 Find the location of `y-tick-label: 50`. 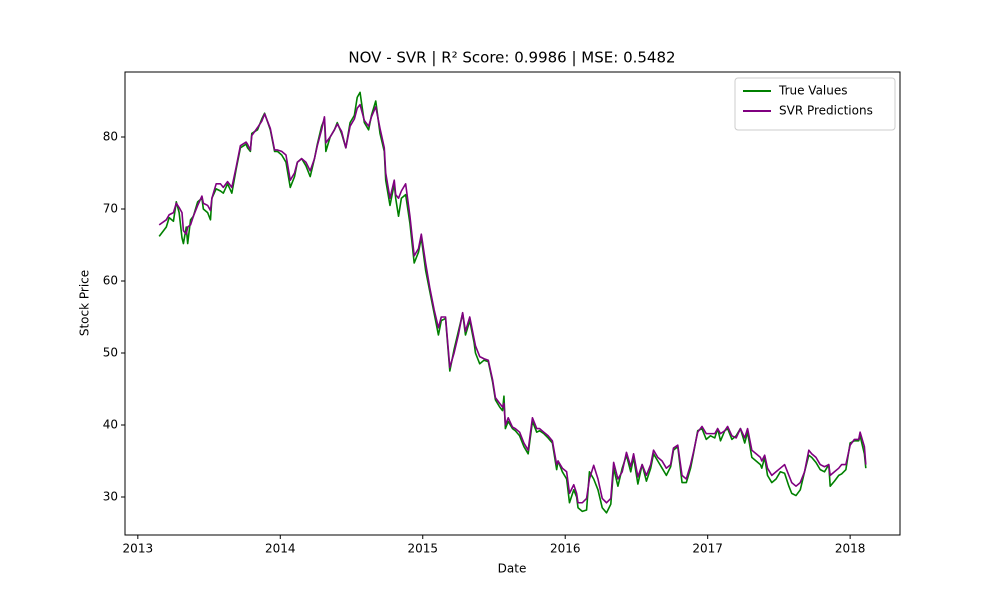

y-tick-label: 50 is located at coordinates (110, 352).